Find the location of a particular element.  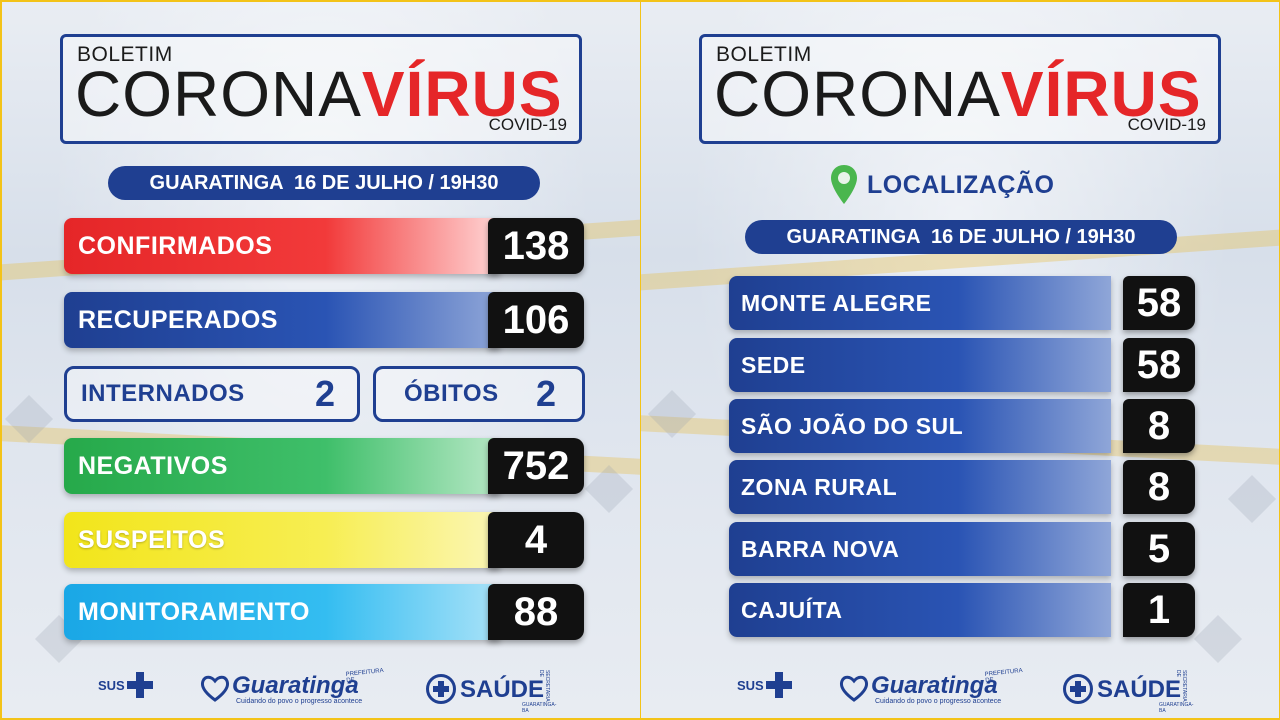

obitos-value: 2 is located at coordinates (545, 393).